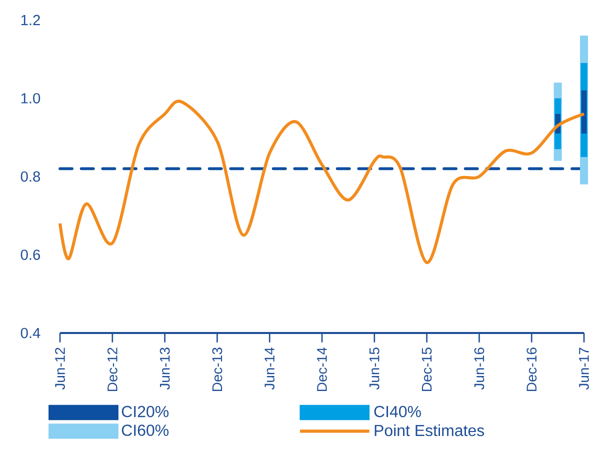 This screenshot has height=450, width=596. Describe the element at coordinates (429, 430) in the screenshot. I see `legend-label: Point Estimates` at that location.